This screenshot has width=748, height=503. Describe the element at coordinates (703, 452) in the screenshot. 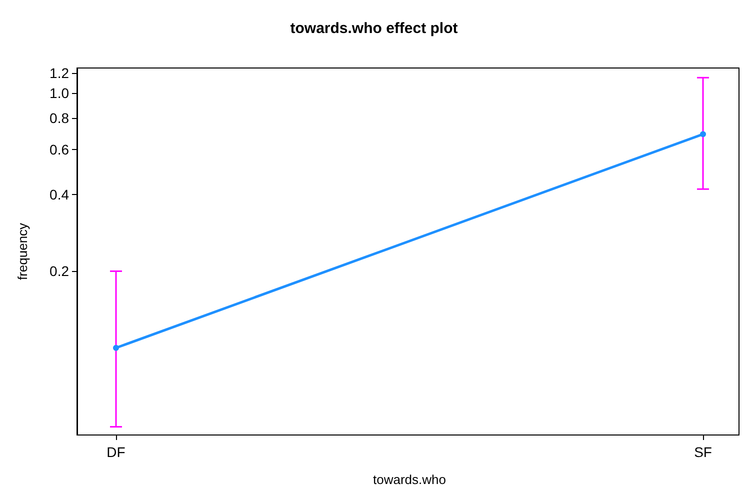

I see `x-tick-label: SF` at that location.